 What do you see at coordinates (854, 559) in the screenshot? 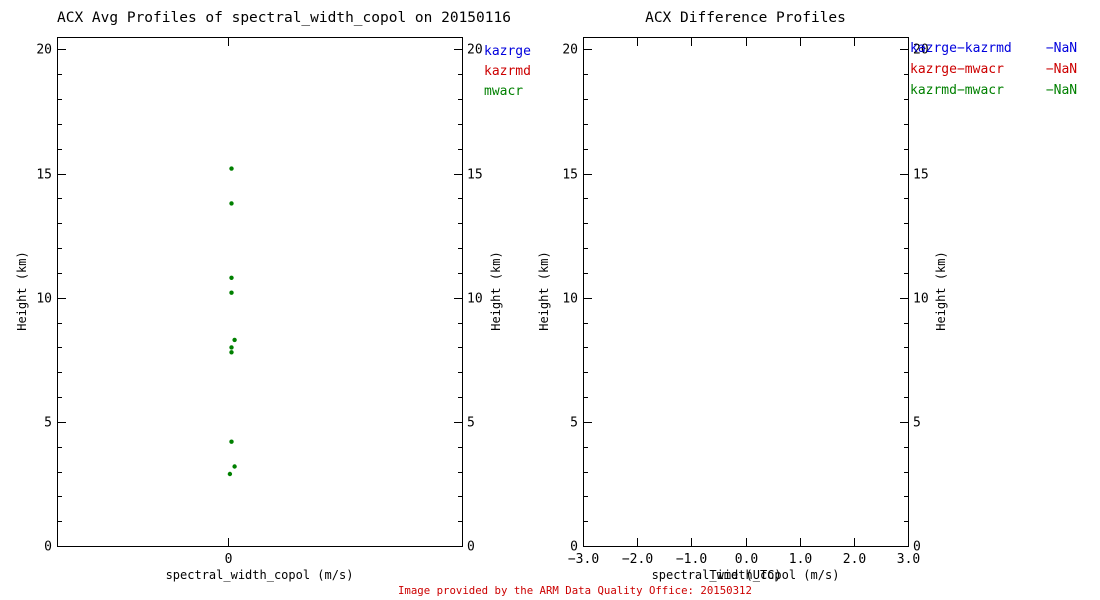
I see `x-tick-label: 2.0` at bounding box center [854, 559].